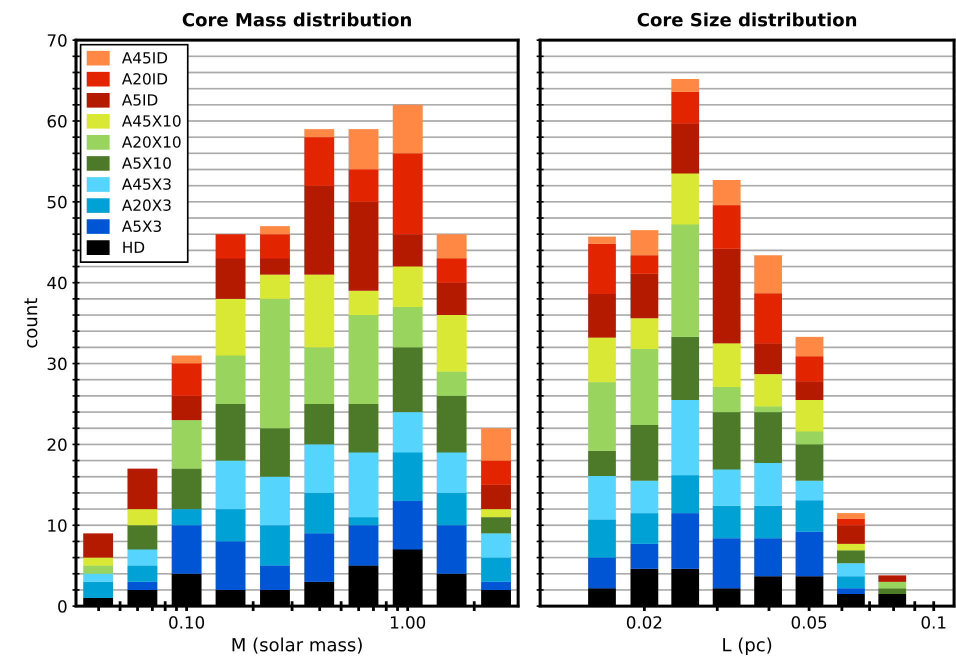 The width and height of the screenshot is (956, 669). Describe the element at coordinates (296, 19) in the screenshot. I see `chart-title: Core Mass distribution` at that location.